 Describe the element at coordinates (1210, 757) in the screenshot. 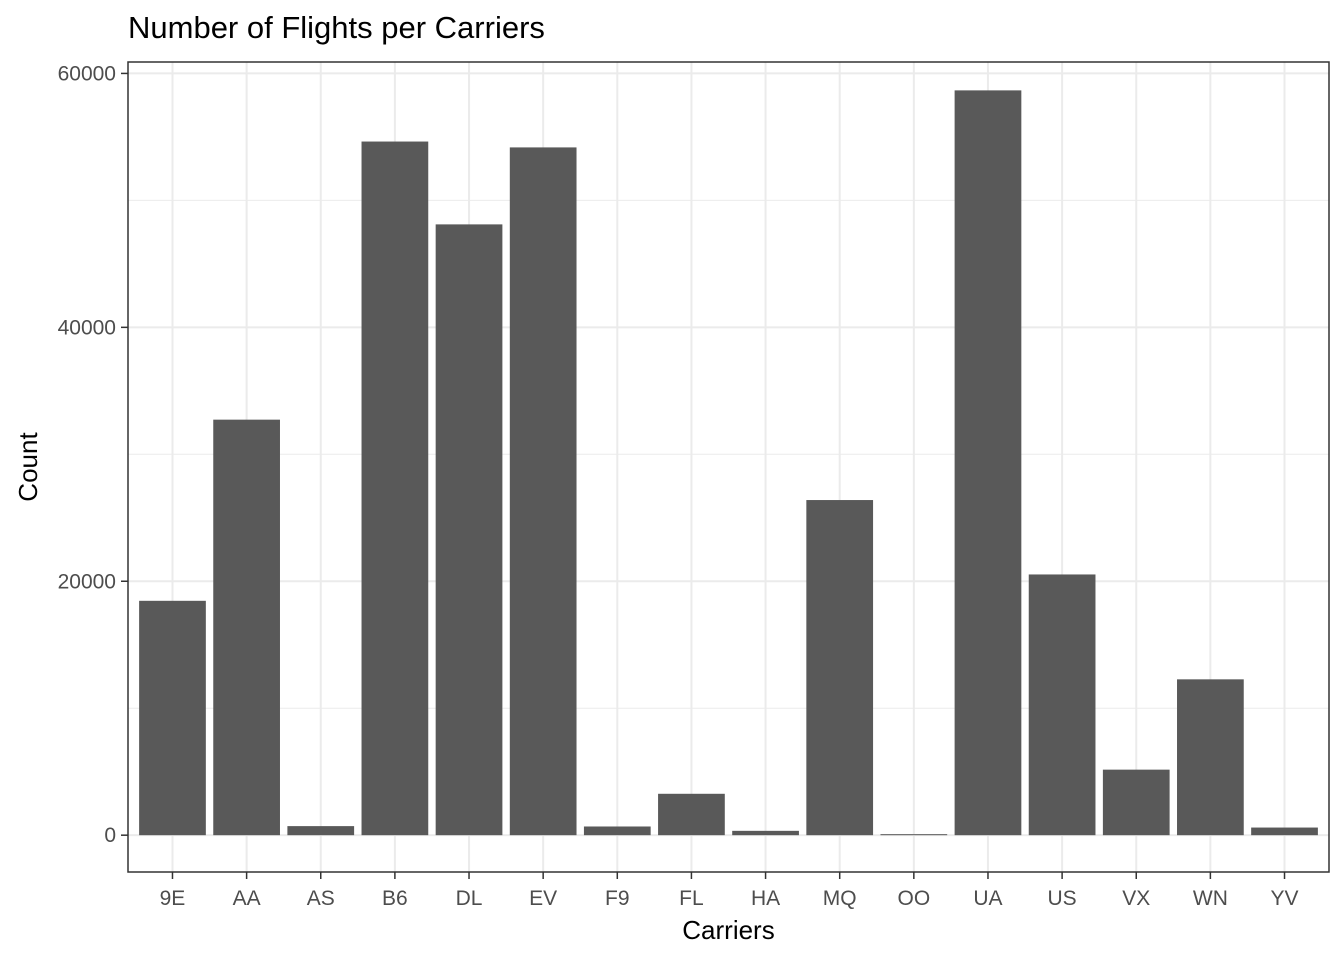

I see `bar-wn` at that location.